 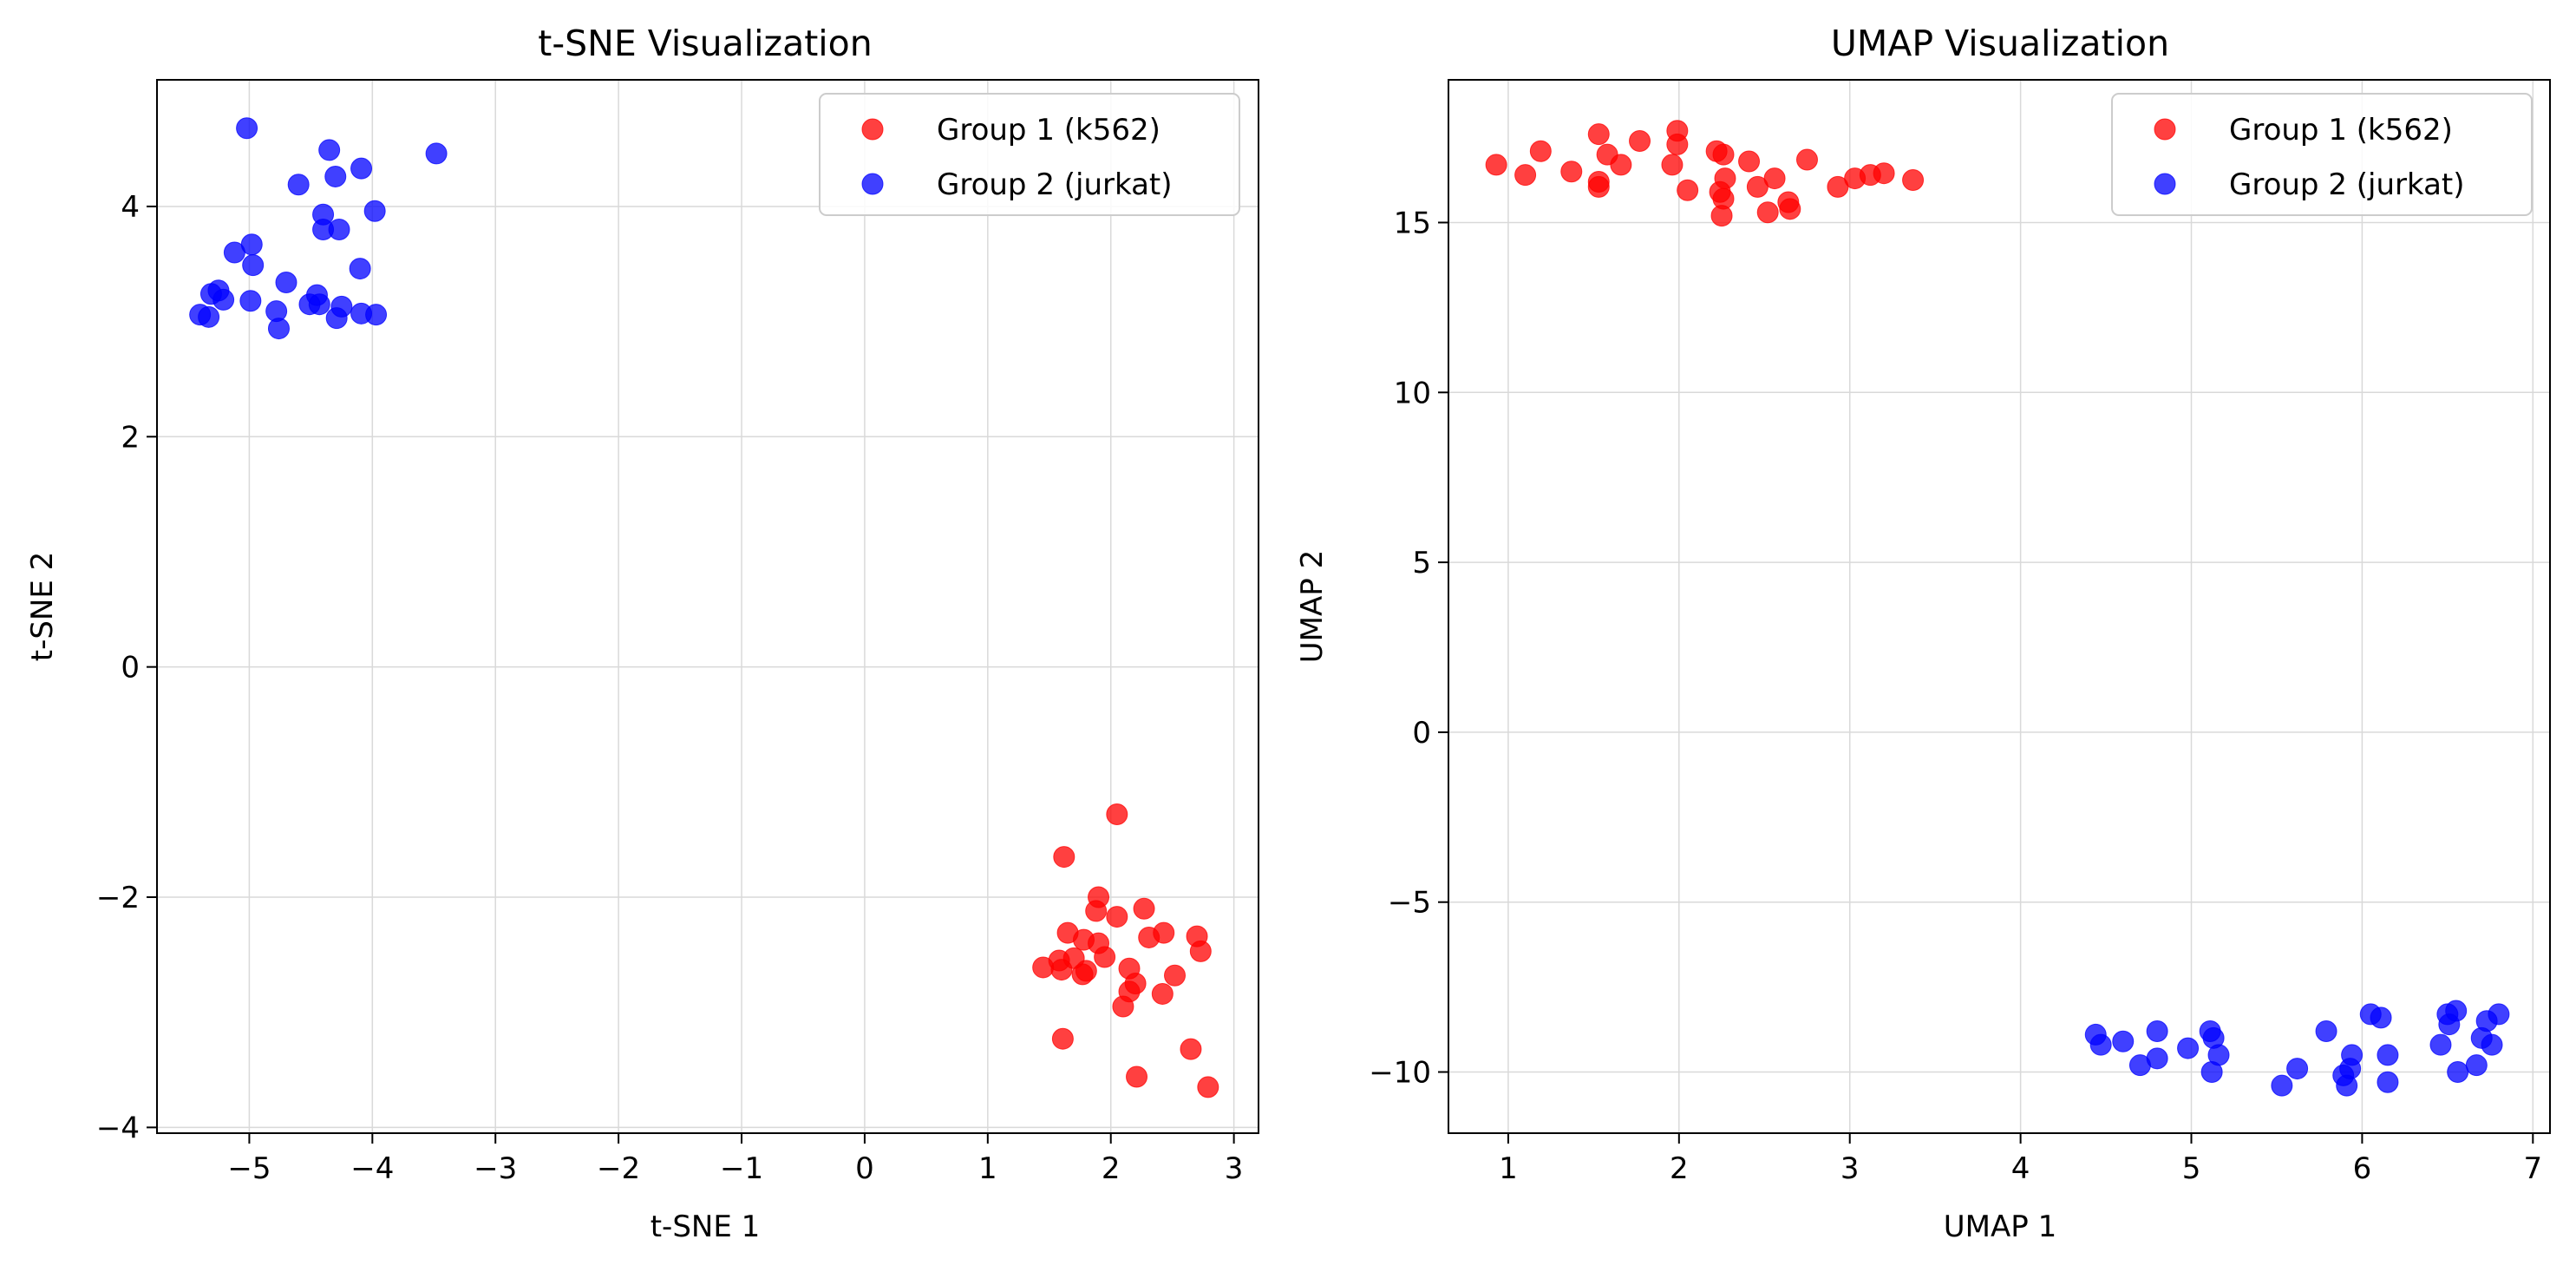 What do you see at coordinates (42, 607) in the screenshot?
I see `tsne-y-axis-label: t-SNE 2` at bounding box center [42, 607].